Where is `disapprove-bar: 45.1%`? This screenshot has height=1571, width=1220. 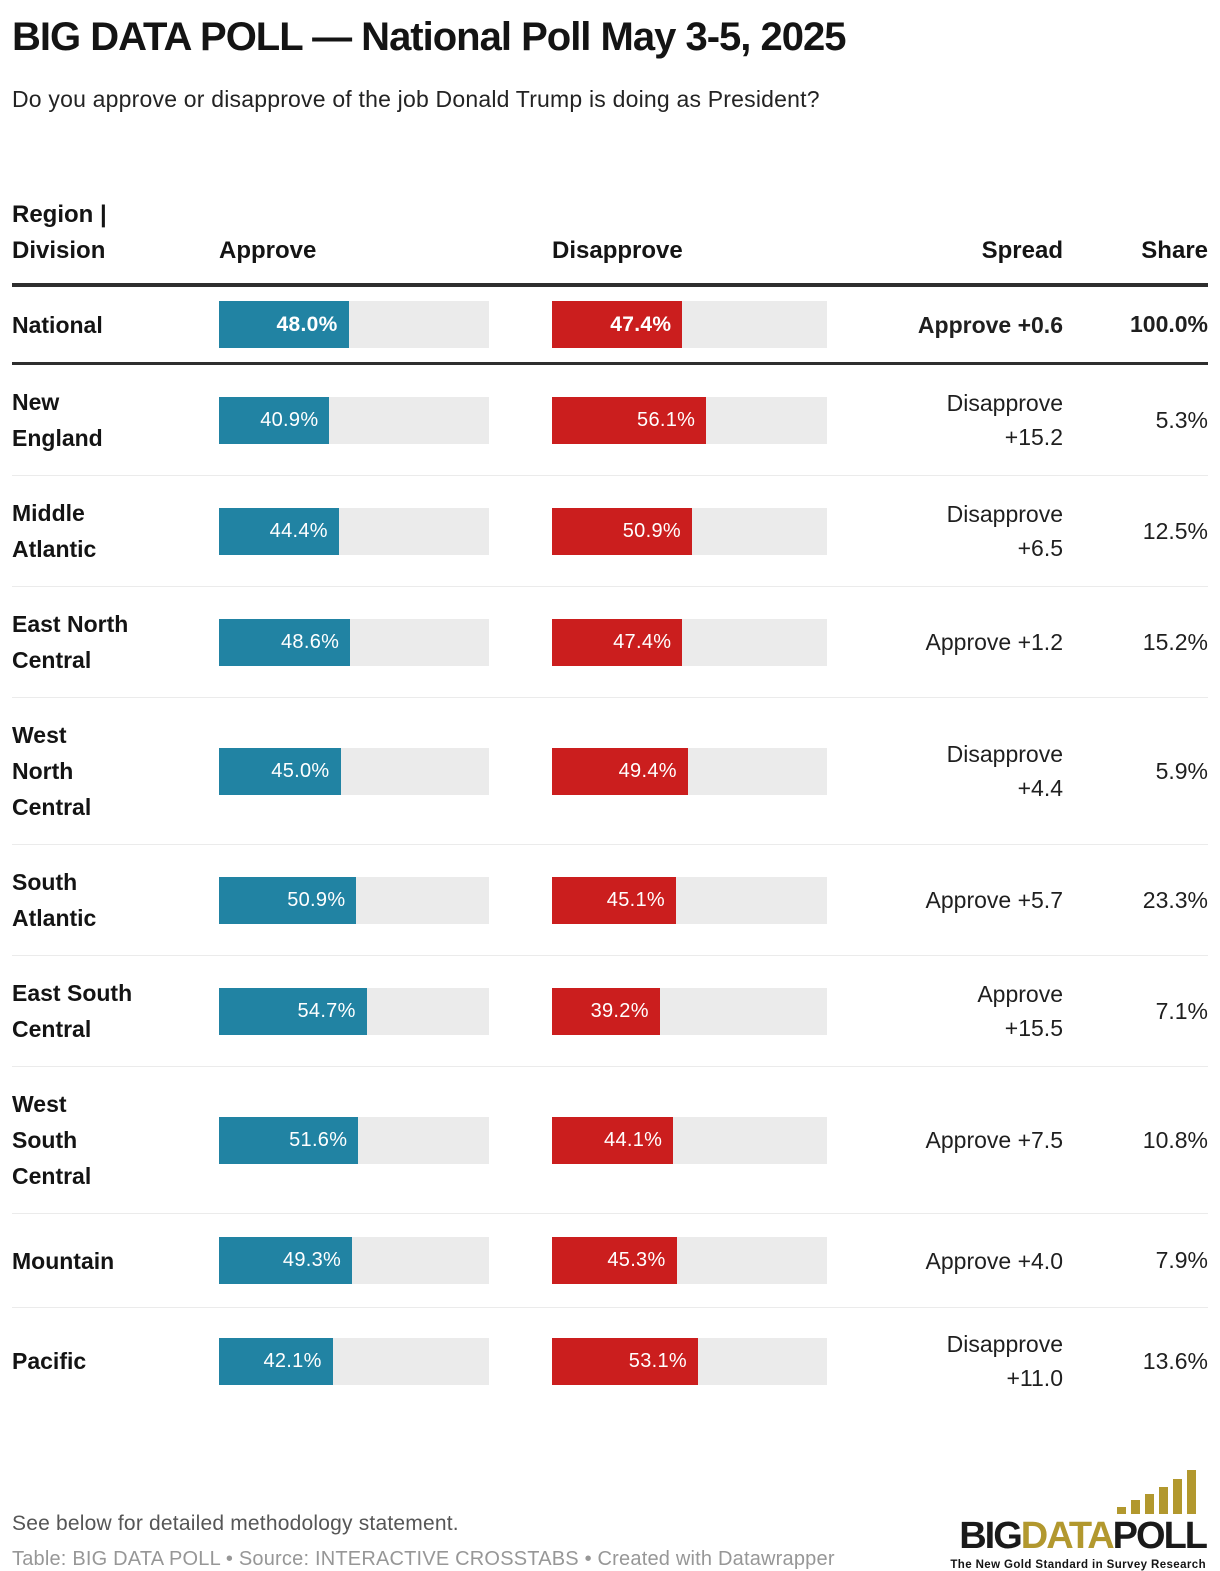 disapprove-bar: 45.1% is located at coordinates (614, 900).